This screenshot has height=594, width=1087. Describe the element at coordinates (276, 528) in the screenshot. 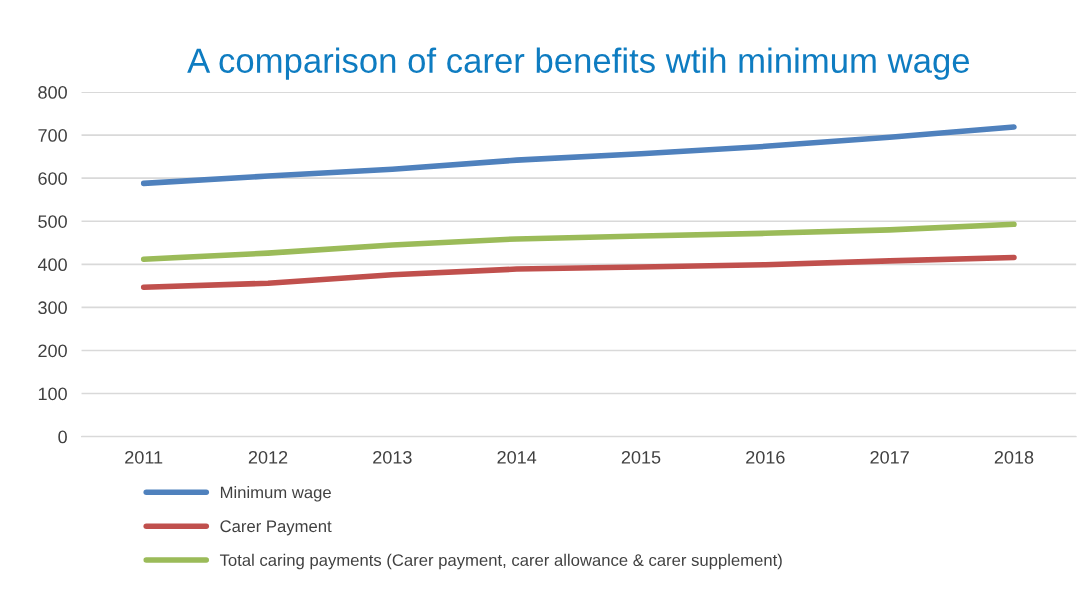

I see `legend-label: Carer Payment` at that location.